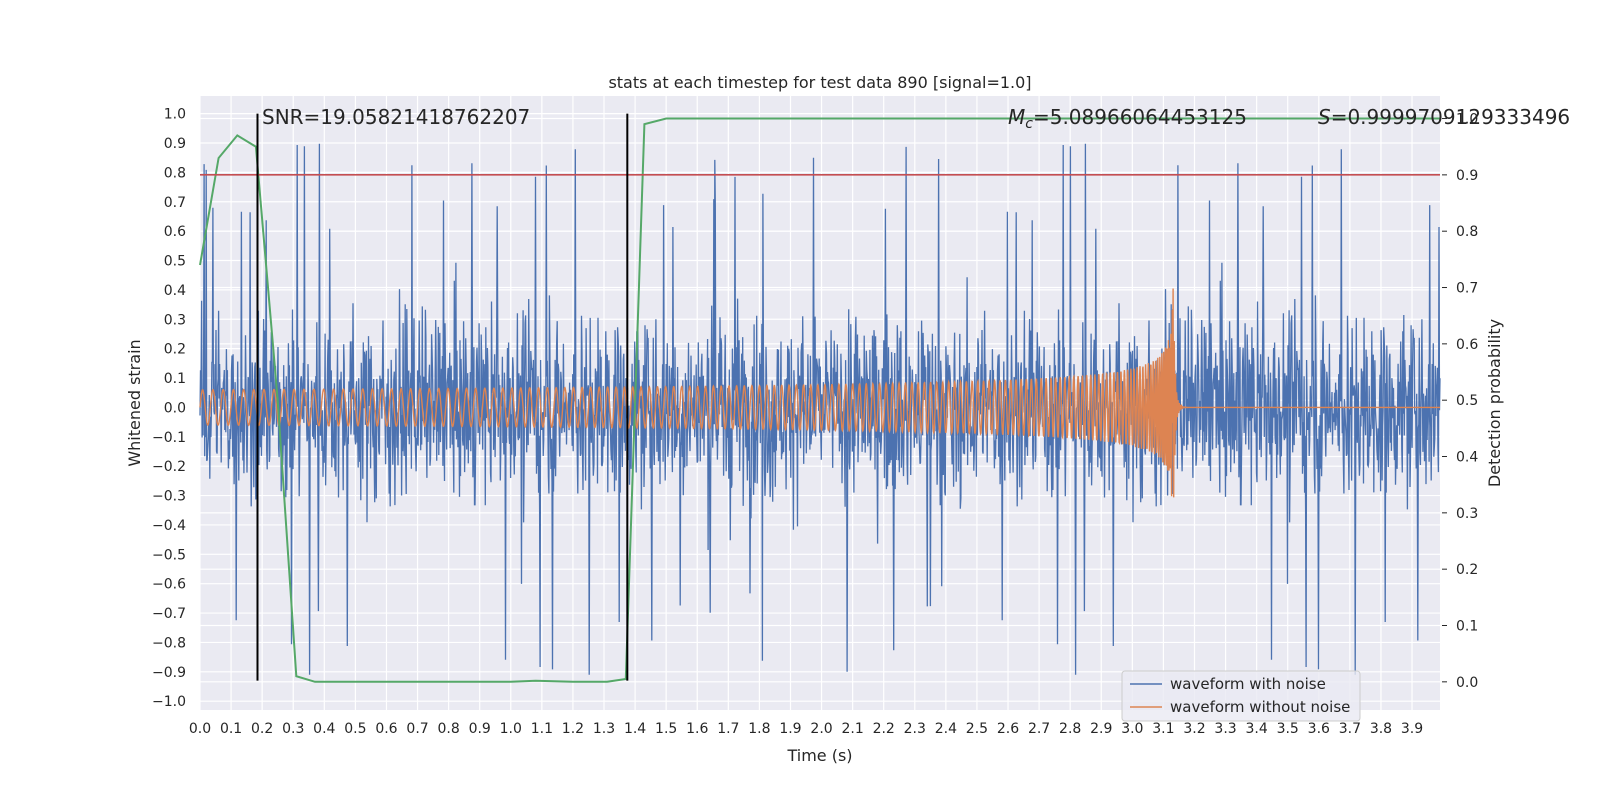  I want to click on x-tick-label: 0.3, so click(293, 729).